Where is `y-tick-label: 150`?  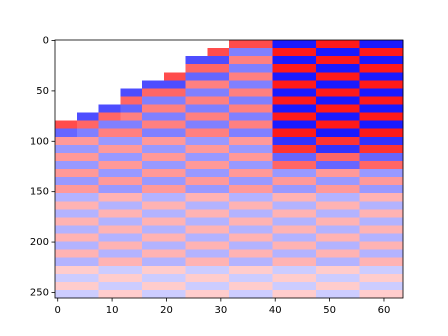
y-tick-label: 150 is located at coordinates (39, 192).